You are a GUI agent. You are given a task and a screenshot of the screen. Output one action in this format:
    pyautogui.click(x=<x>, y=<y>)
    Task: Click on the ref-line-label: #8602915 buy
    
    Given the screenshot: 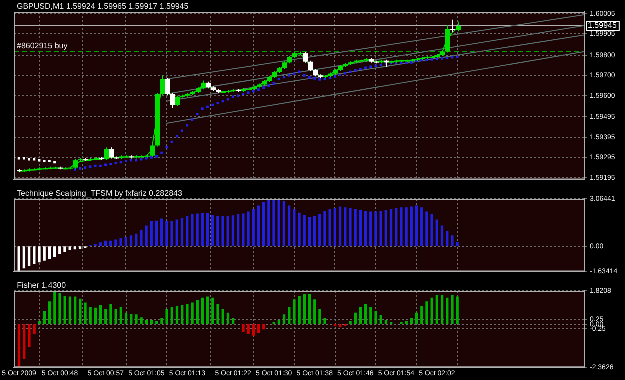 What is the action you would take?
    pyautogui.click(x=42, y=46)
    